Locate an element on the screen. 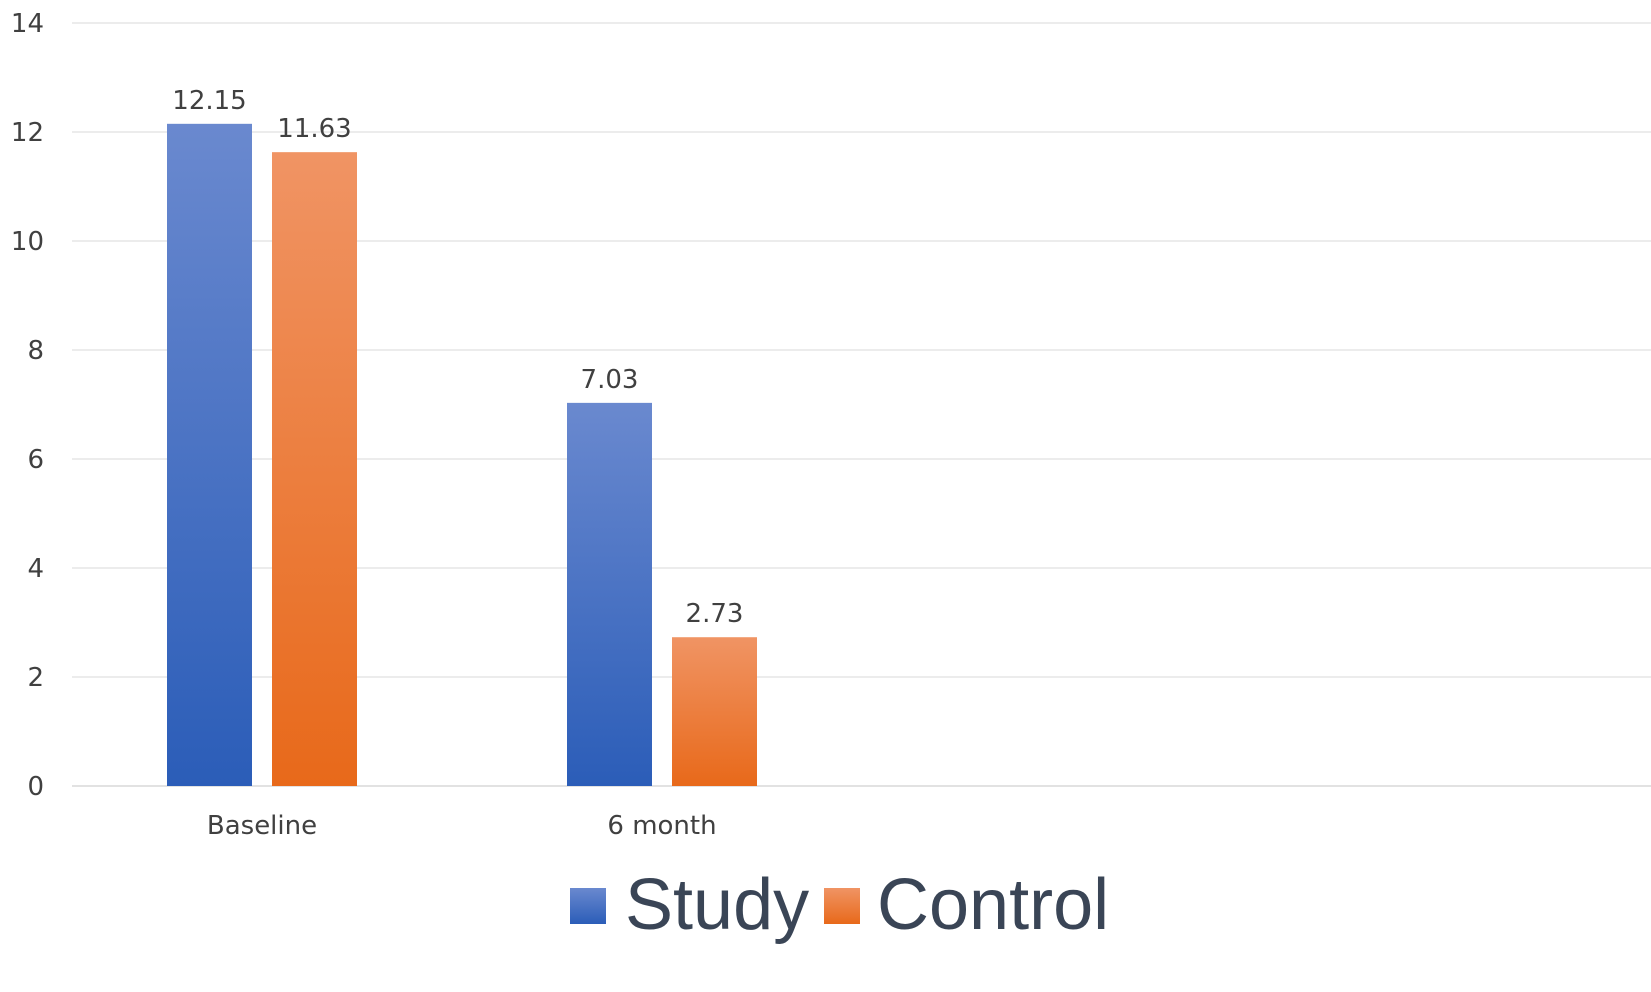  y-tick-label: 12 is located at coordinates (27, 133).